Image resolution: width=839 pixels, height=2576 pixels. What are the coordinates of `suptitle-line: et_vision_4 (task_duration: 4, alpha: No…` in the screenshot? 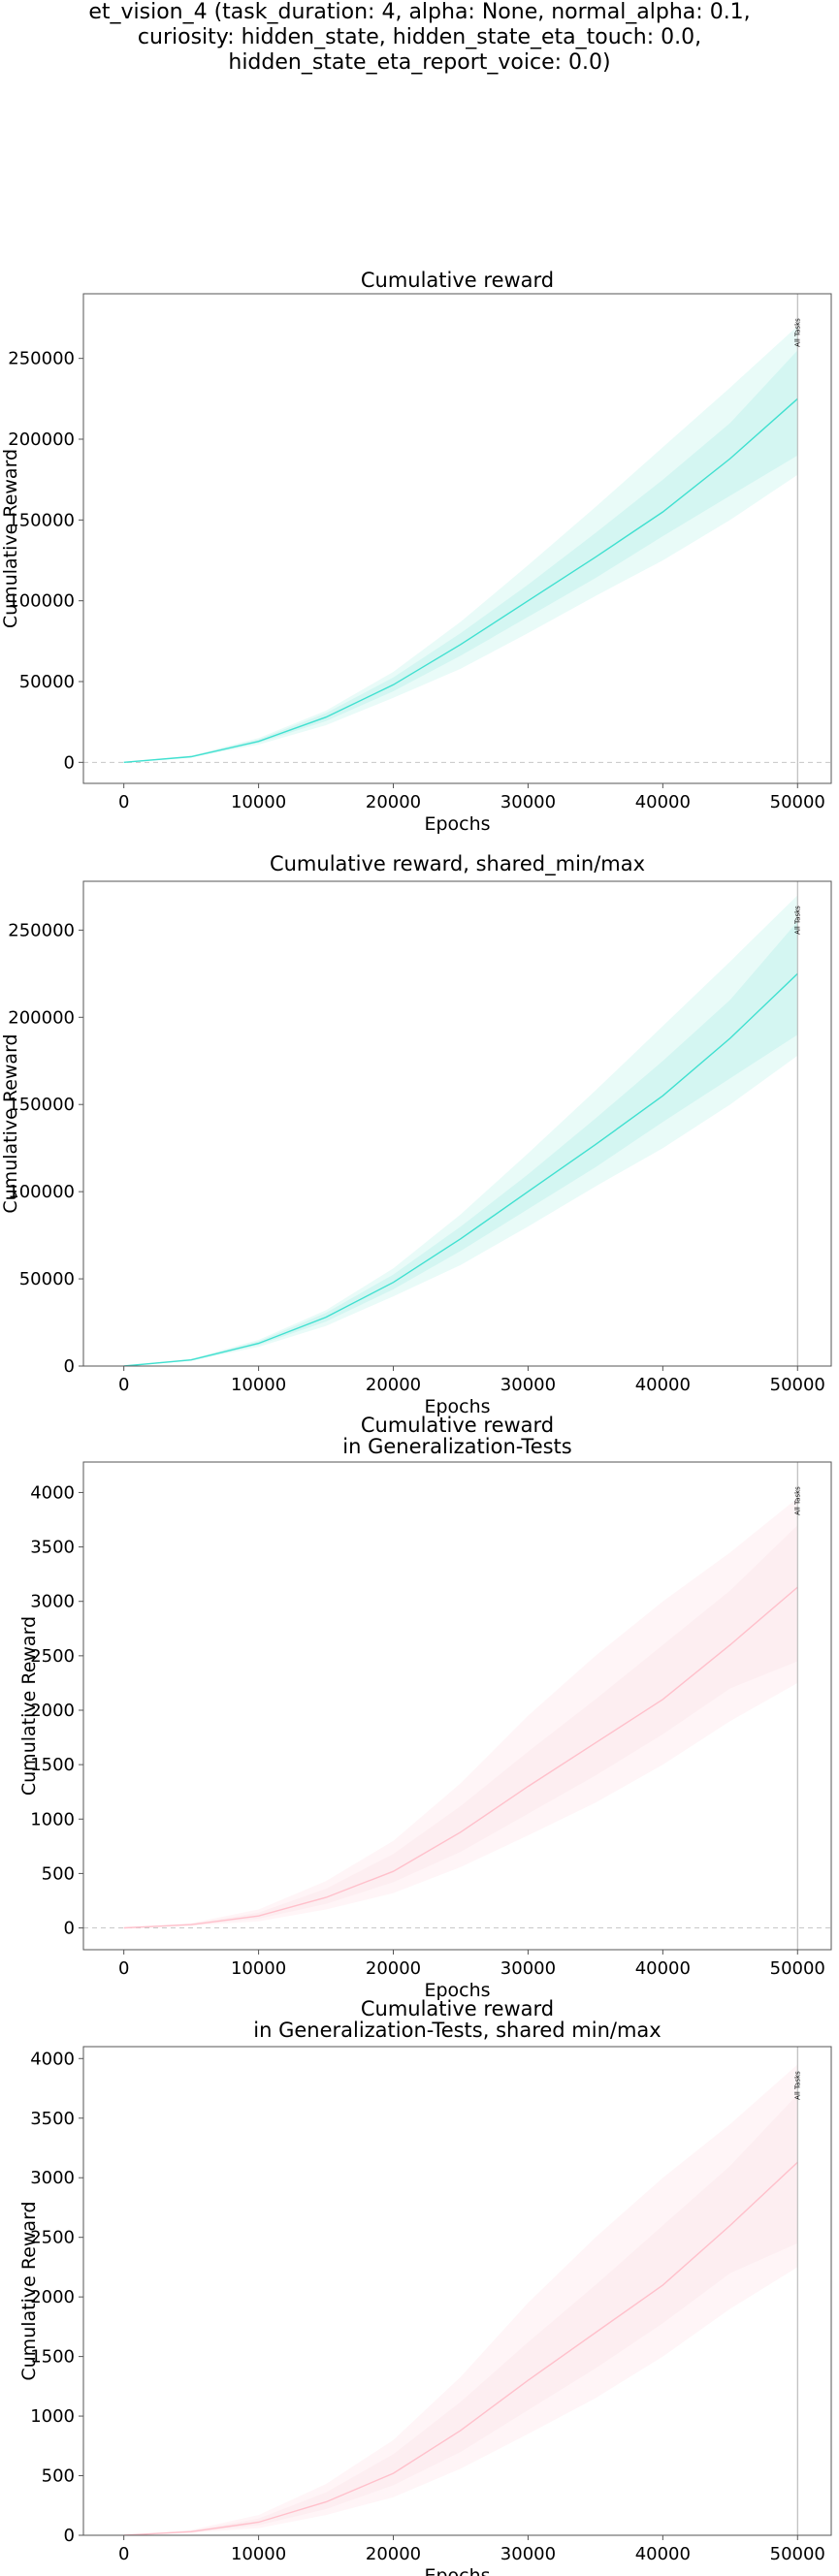 It's located at (419, 12).